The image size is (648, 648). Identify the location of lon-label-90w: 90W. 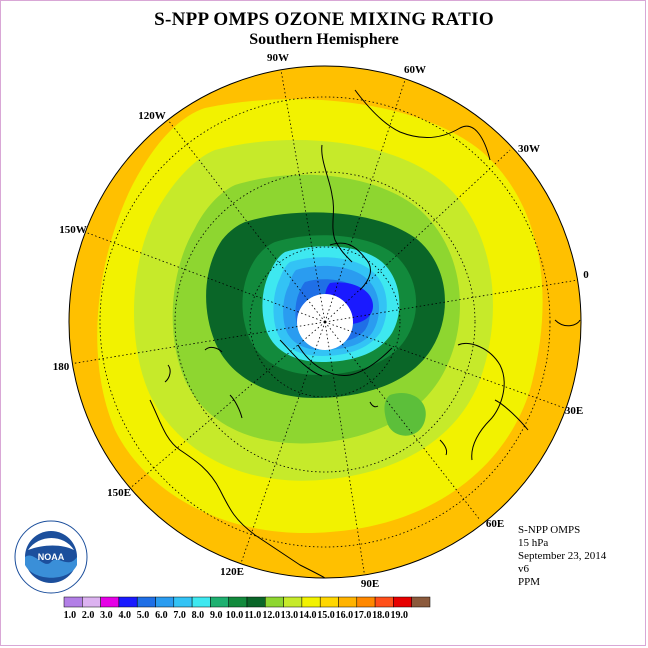
(278, 58).